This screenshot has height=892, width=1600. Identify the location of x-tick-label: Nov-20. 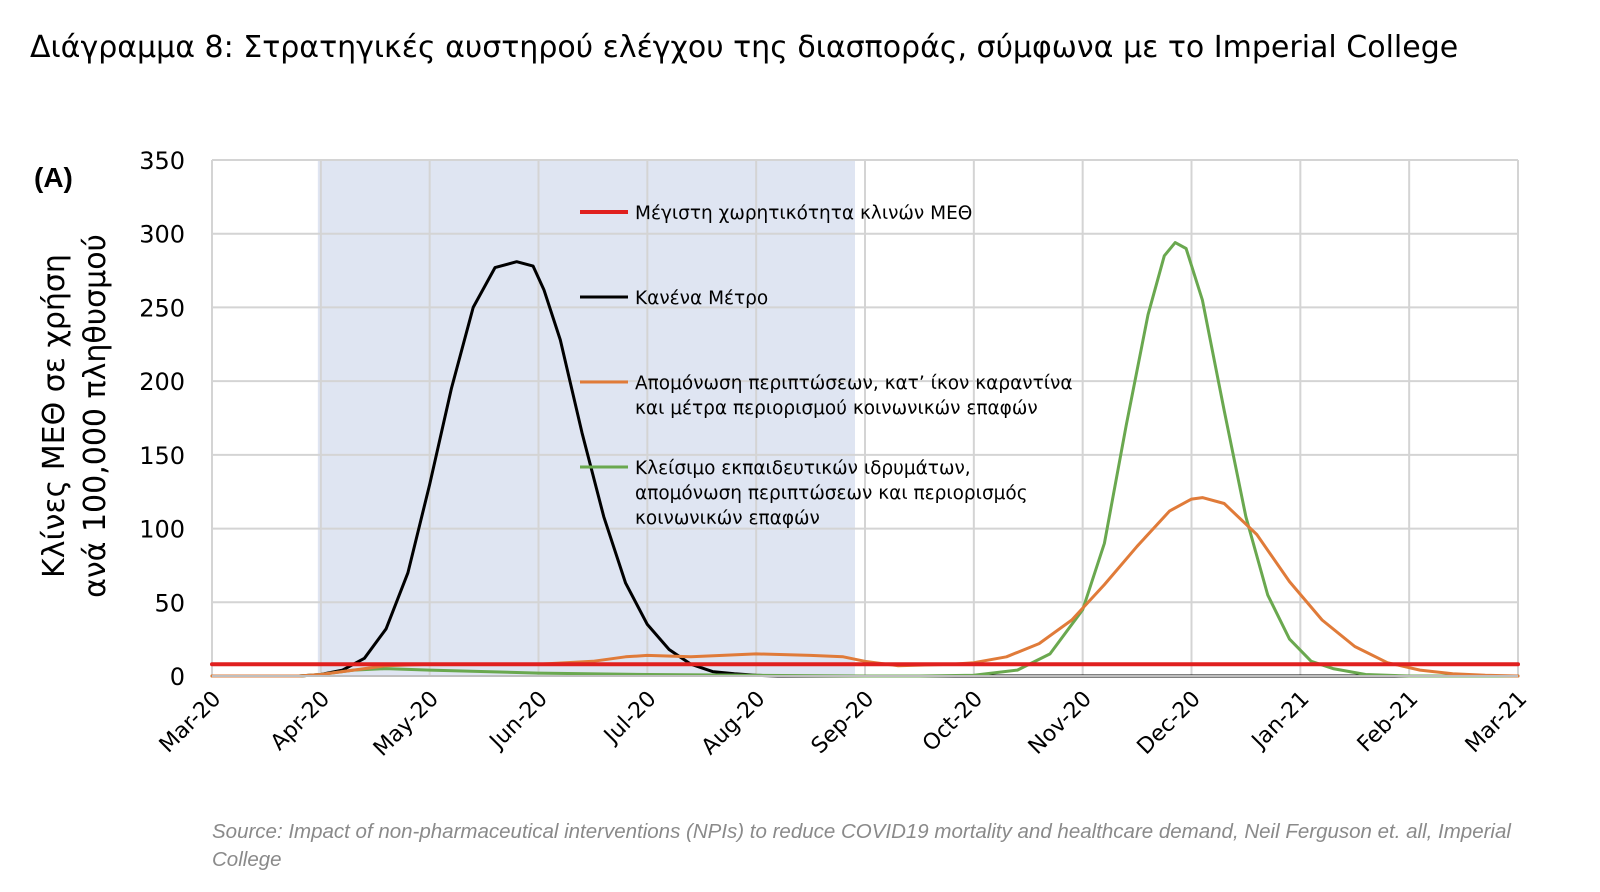
(1060, 723).